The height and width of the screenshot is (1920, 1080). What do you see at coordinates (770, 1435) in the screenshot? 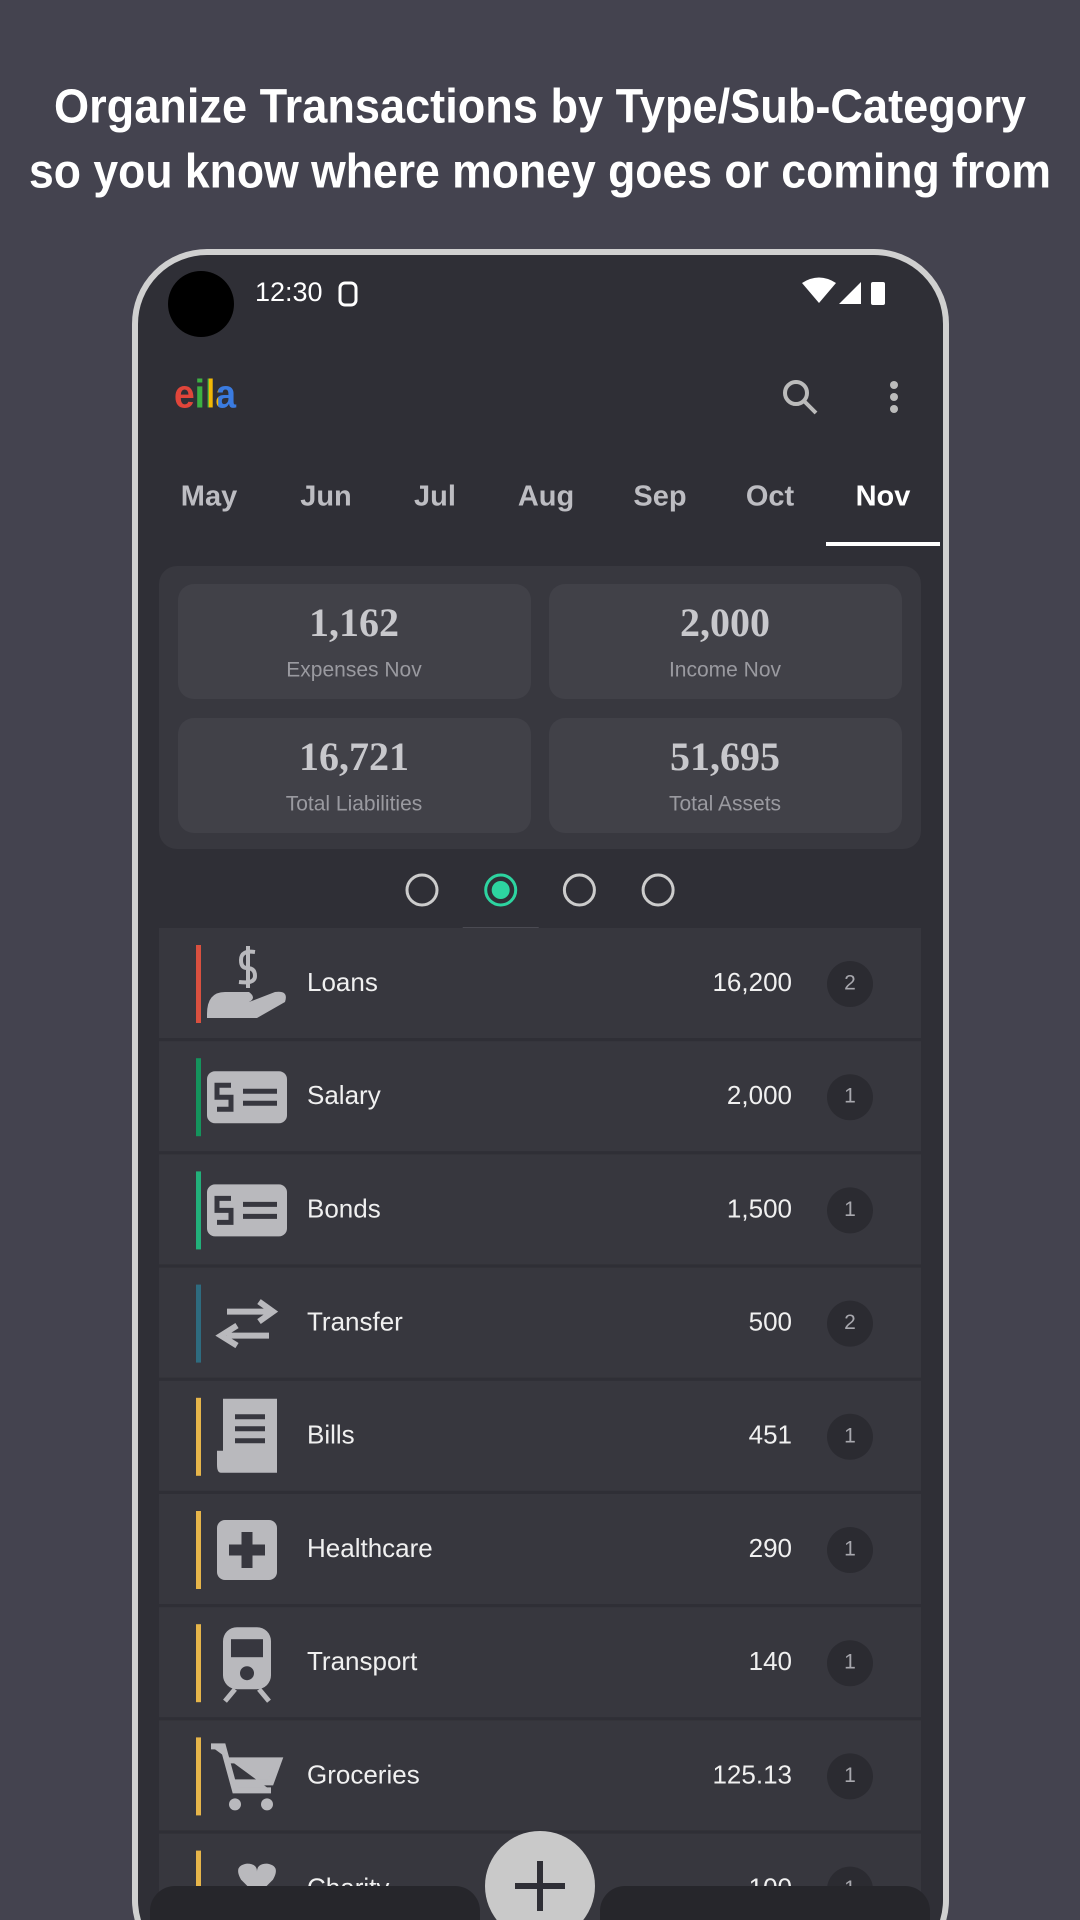
I see `category-amount: 451` at bounding box center [770, 1435].